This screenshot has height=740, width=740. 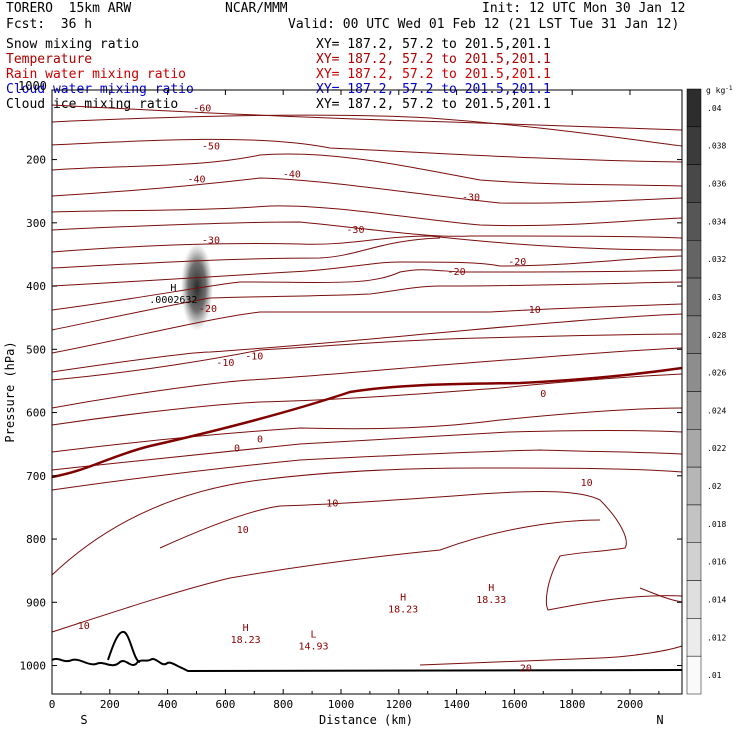 I want to click on x-tick-label: 1000, so click(x=341, y=704).